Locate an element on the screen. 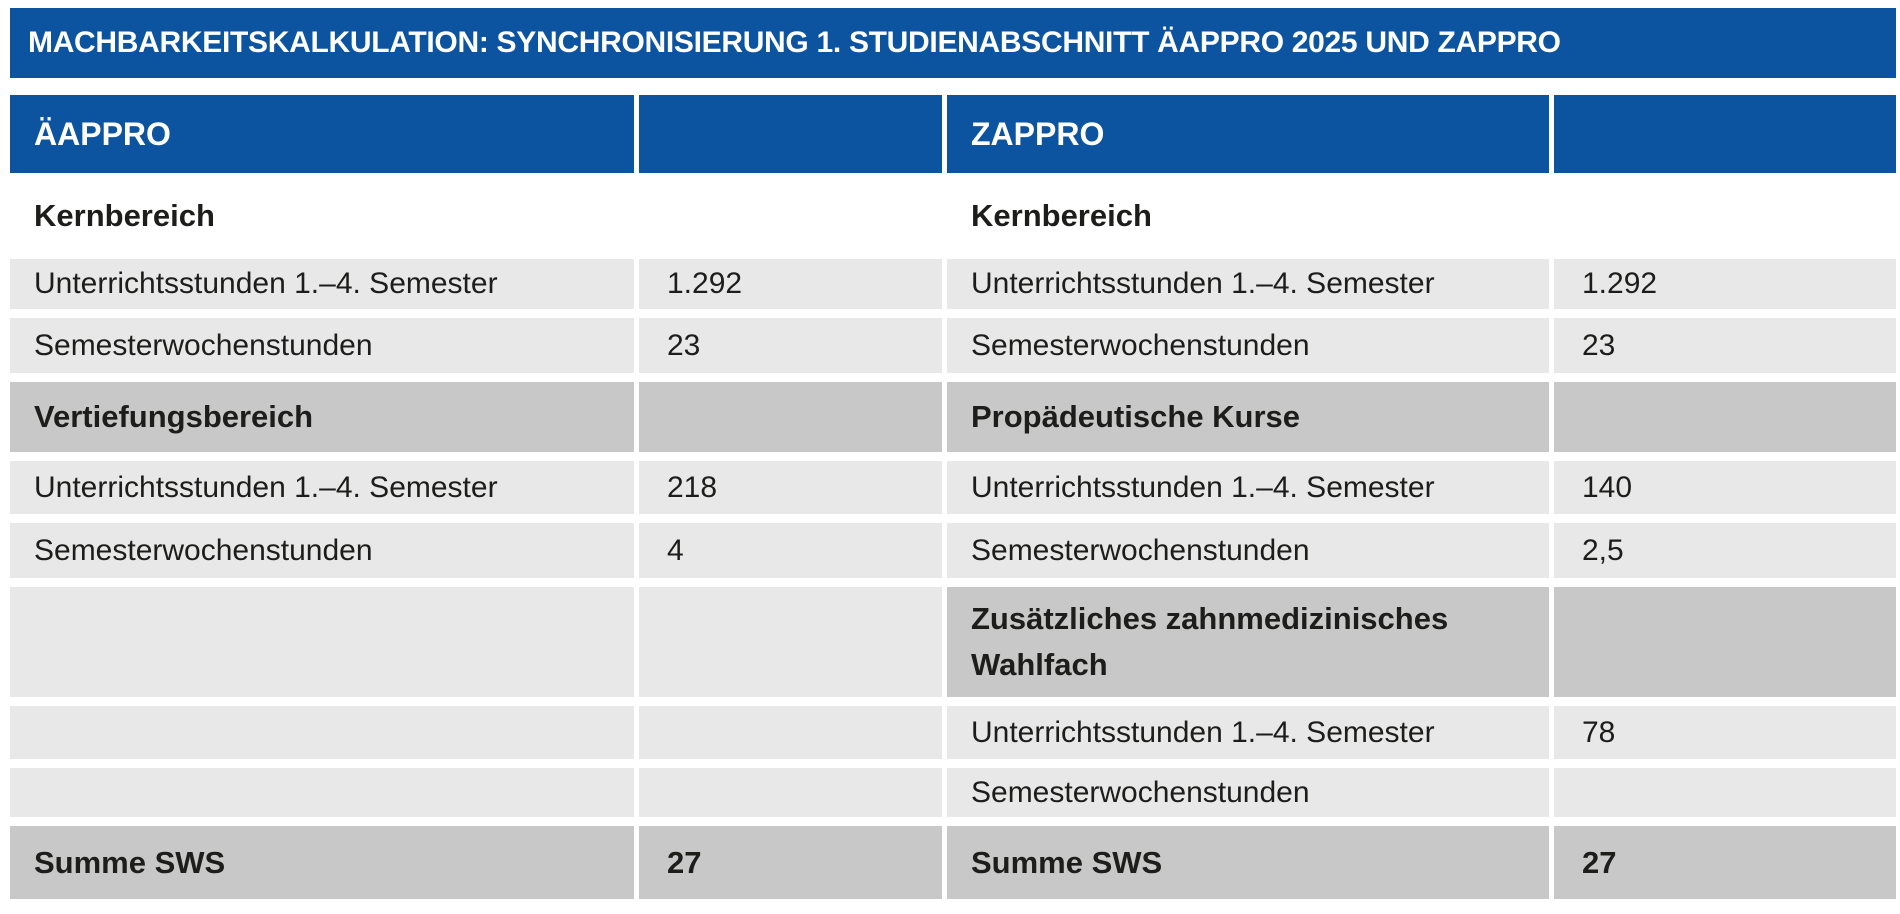  column-header-aappro: ÄAPPRO is located at coordinates (322, 134).